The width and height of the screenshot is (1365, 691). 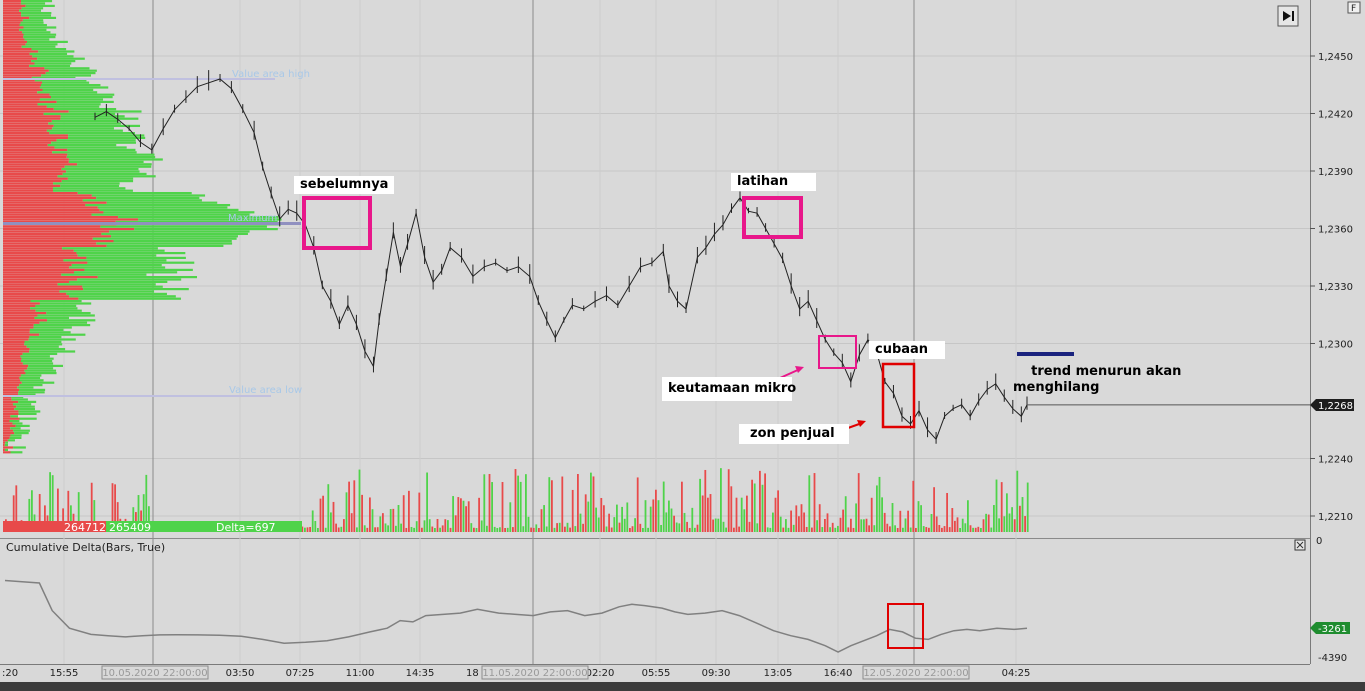 I want to click on annotation-keutamaan-mikro: keutamaan mikro, so click(x=729, y=389).